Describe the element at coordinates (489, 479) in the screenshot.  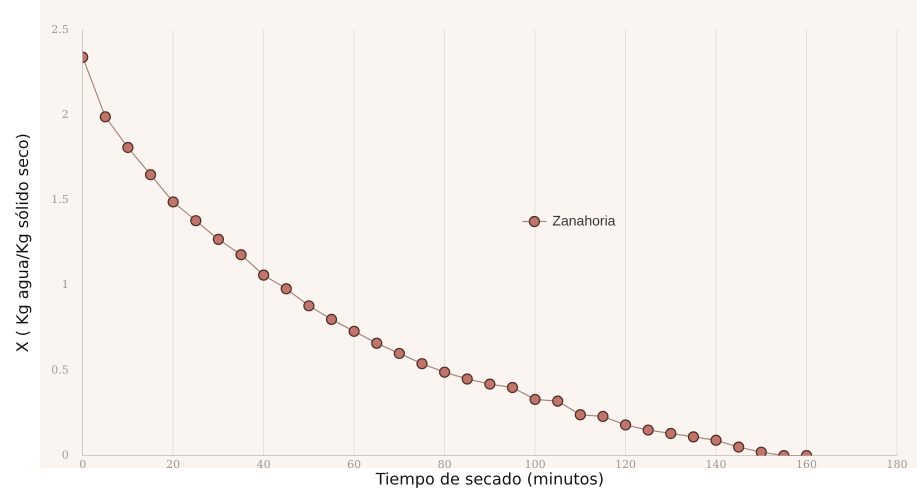
I see `x-axis-title: Tiempo de secado (minutos)` at that location.